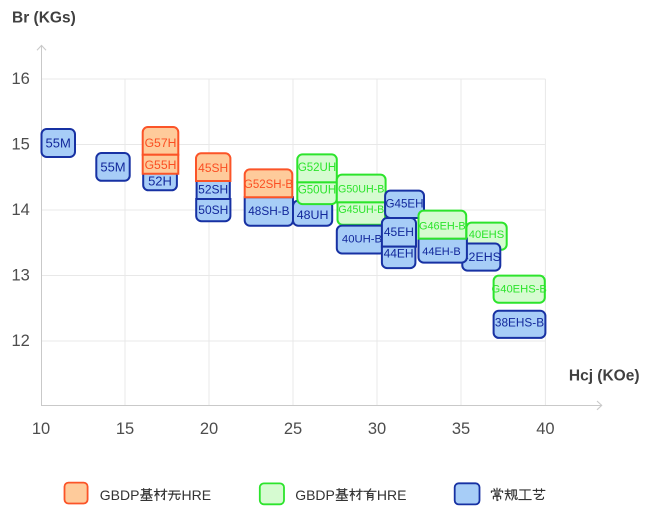  What do you see at coordinates (399, 232) in the screenshot?
I see `svg-text: 45EH` at bounding box center [399, 232].